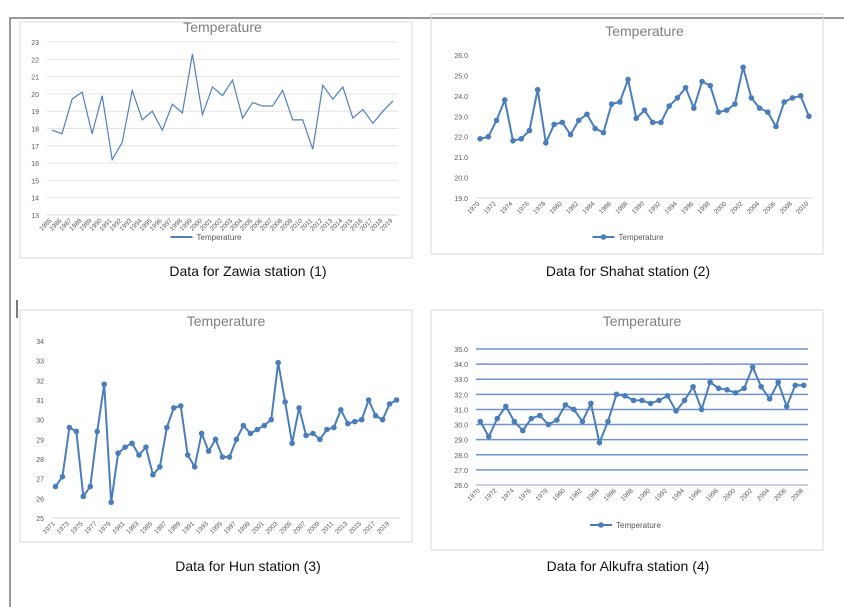 Image resolution: width=844 pixels, height=607 pixels. Describe the element at coordinates (797, 494) in the screenshot. I see `x-tick-label: 2008` at that location.